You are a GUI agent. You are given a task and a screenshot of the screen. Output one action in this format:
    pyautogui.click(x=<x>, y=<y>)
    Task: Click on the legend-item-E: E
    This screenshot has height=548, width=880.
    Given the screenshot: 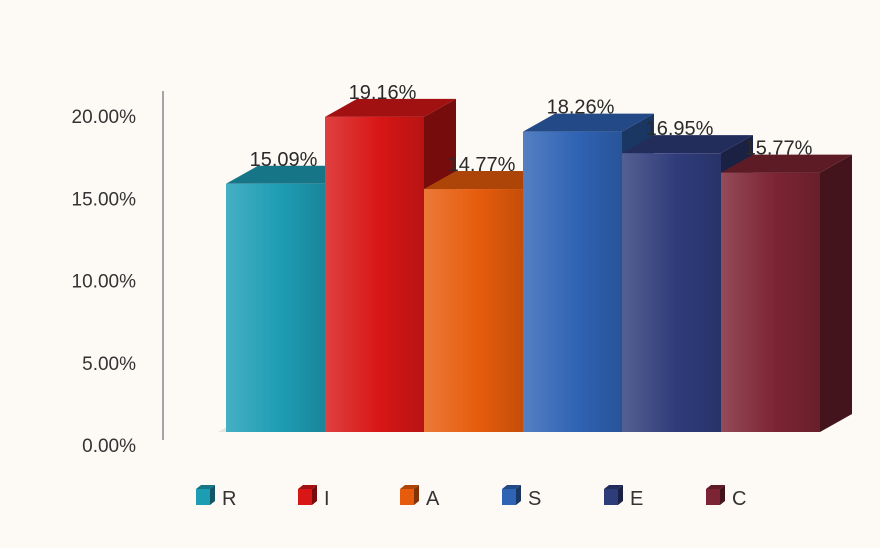 What is the action you would take?
    pyautogui.click(x=623, y=497)
    